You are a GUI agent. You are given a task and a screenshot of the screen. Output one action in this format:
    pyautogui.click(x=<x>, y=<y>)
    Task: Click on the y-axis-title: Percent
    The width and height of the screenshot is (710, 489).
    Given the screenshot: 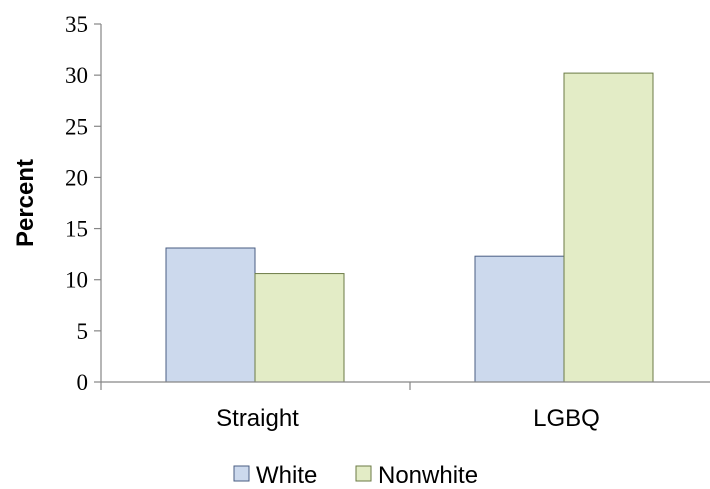 What is the action you would take?
    pyautogui.click(x=25, y=203)
    